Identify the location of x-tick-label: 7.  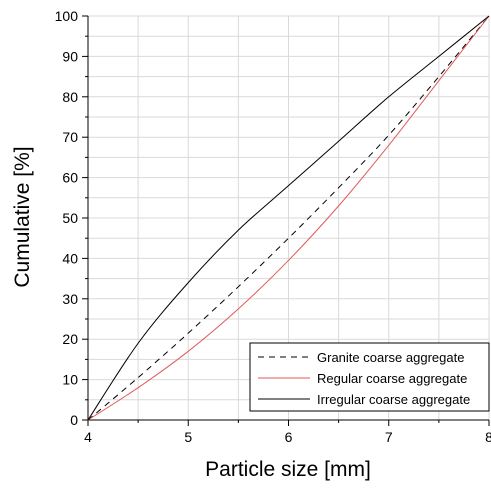
(389, 437).